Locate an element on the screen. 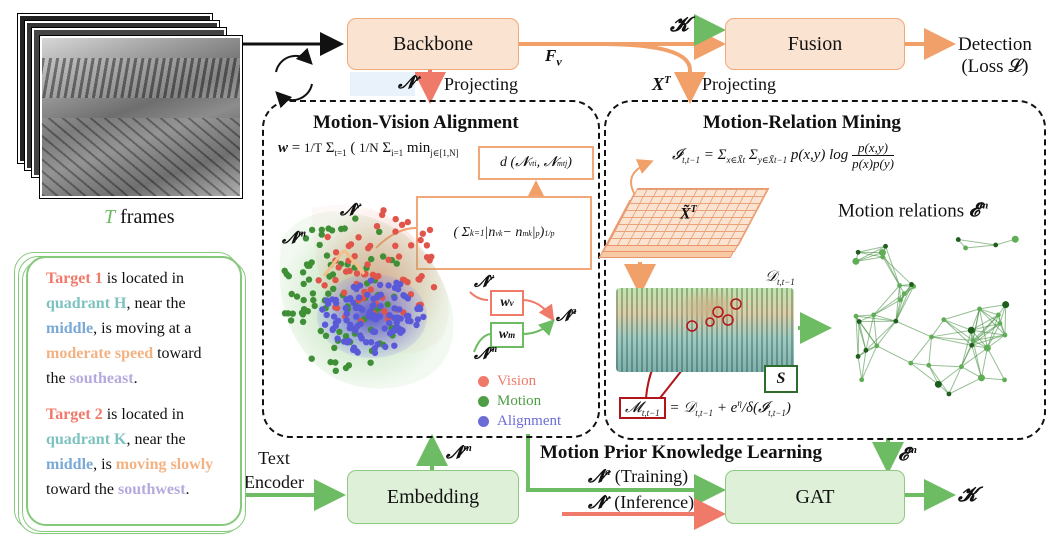 This screenshot has height=536, width=1064. nm-label-weight: 𝓝m is located at coordinates (485, 353).